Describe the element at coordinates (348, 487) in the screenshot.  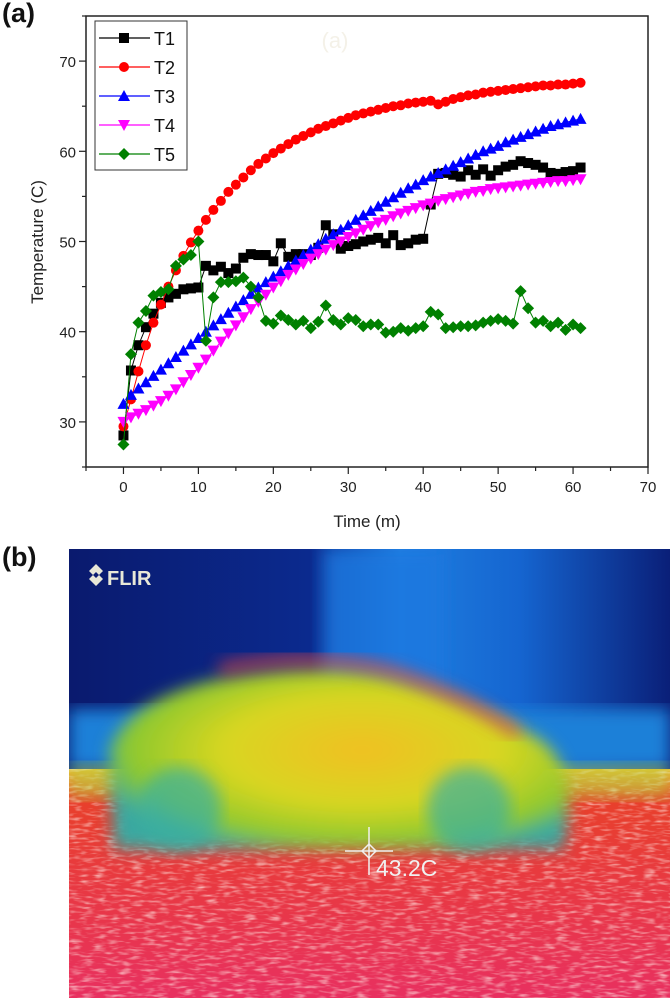
I see `x-tick-label: 30` at that location.